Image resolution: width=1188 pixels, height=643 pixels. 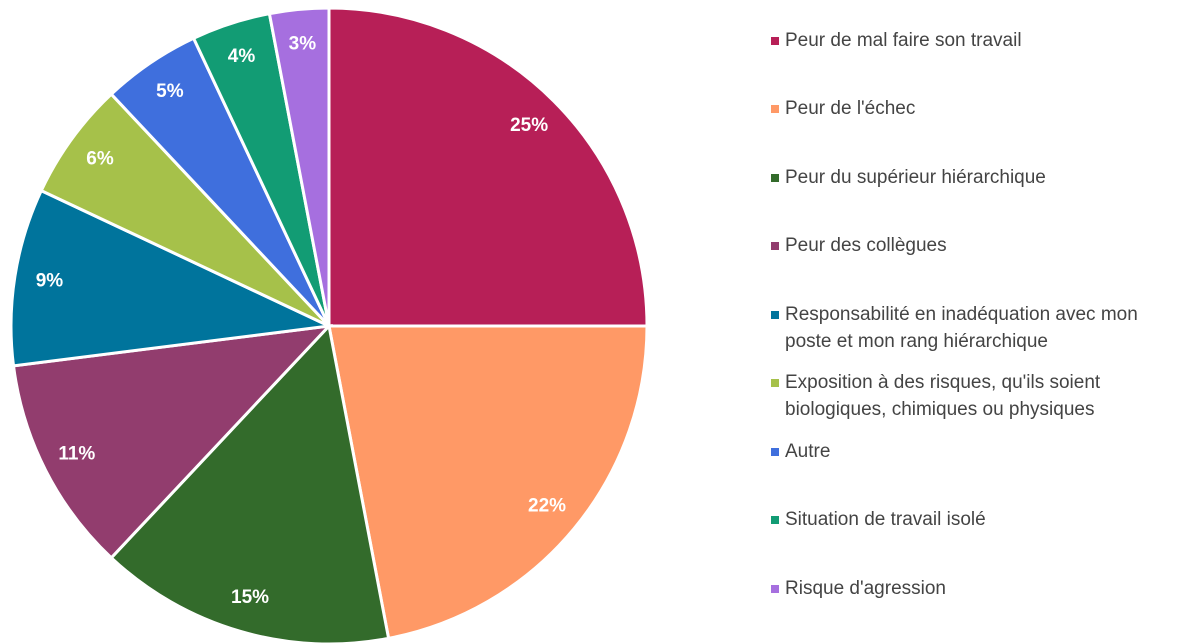 I want to click on data-label: 22%, so click(x=547, y=505).